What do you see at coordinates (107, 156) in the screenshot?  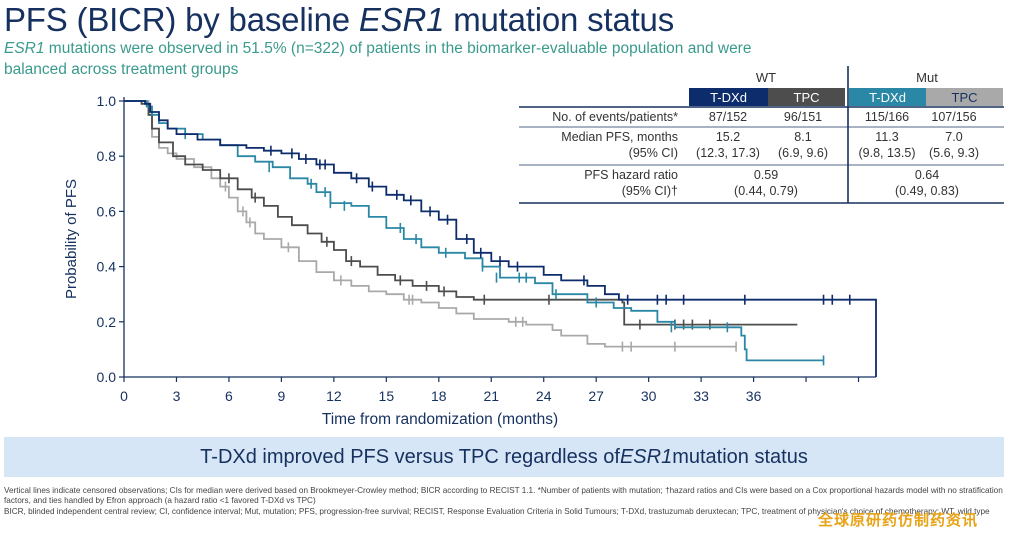 I see `y-tick-label: 0.8` at bounding box center [107, 156].